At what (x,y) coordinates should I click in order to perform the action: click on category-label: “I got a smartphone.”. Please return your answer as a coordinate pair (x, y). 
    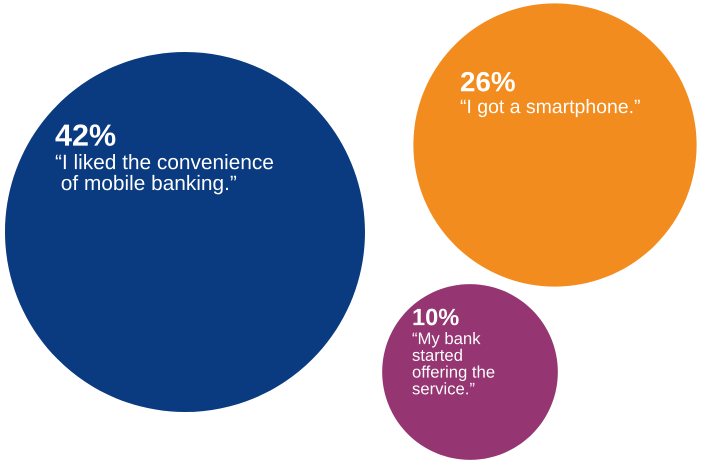
    Looking at the image, I should click on (550, 108).